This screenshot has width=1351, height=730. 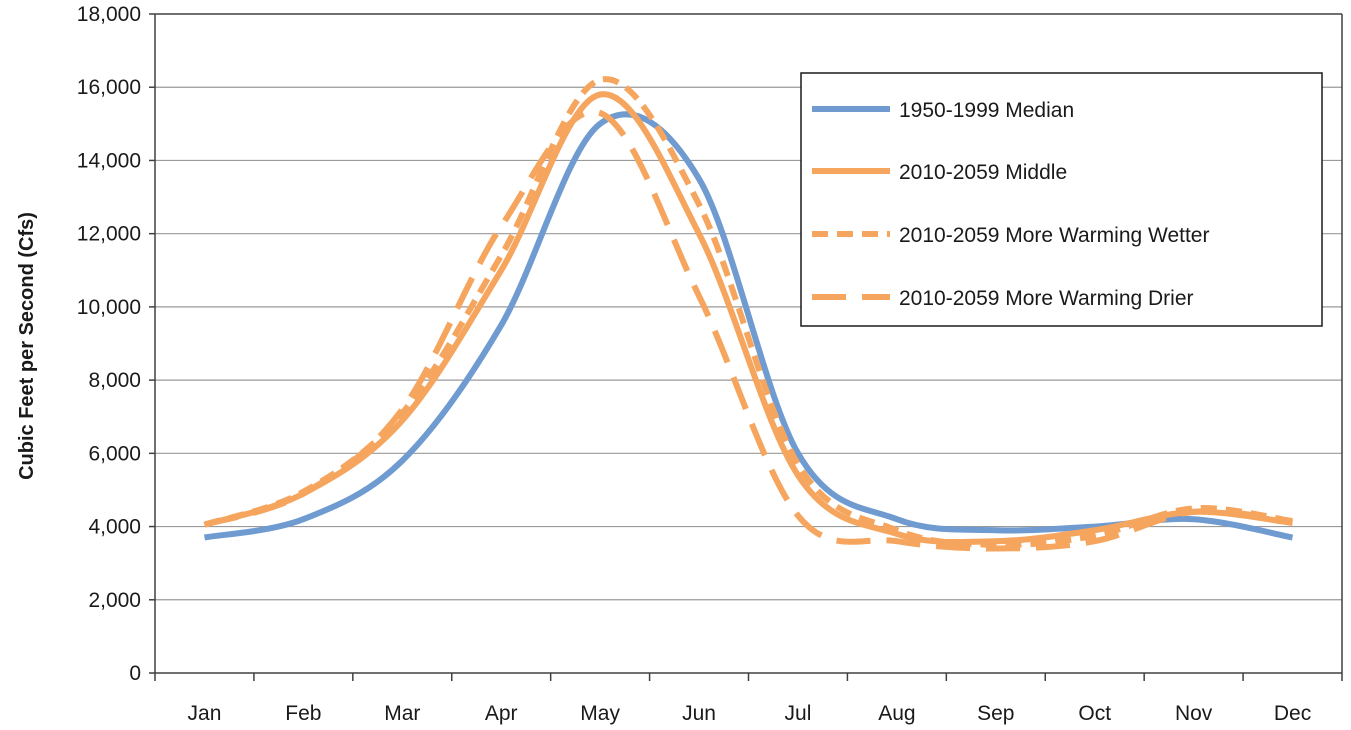 What do you see at coordinates (303, 713) in the screenshot?
I see `x-tick-label: Feb` at bounding box center [303, 713].